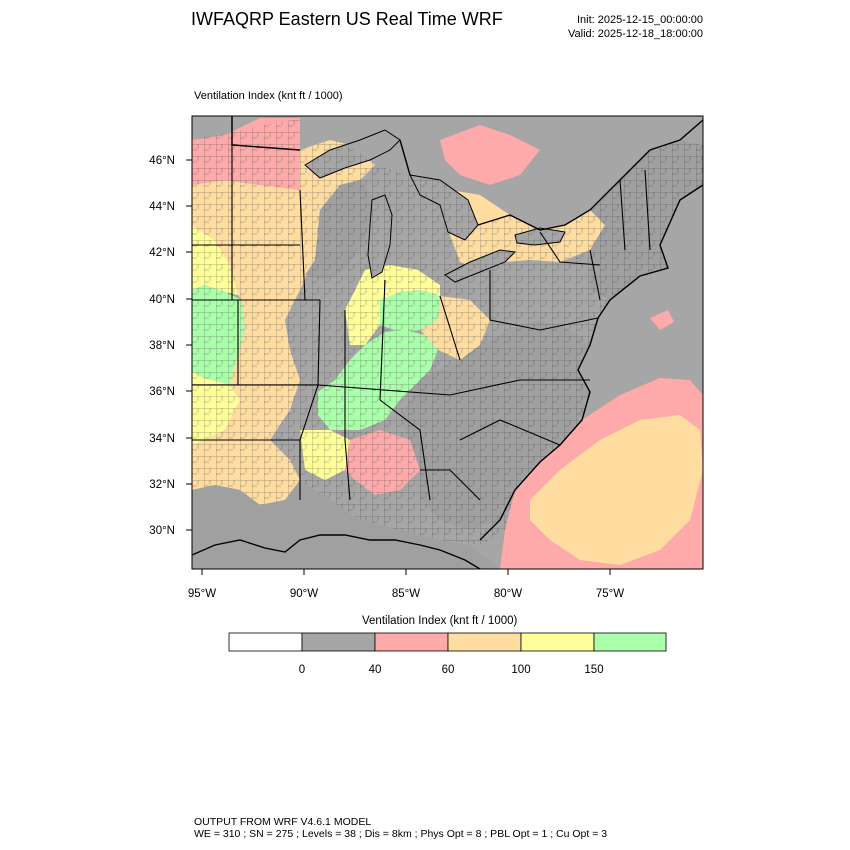 The height and width of the screenshot is (850, 850). I want to click on plot-title: IWFAQRP Eastern US Real Time WRF, so click(347, 19).